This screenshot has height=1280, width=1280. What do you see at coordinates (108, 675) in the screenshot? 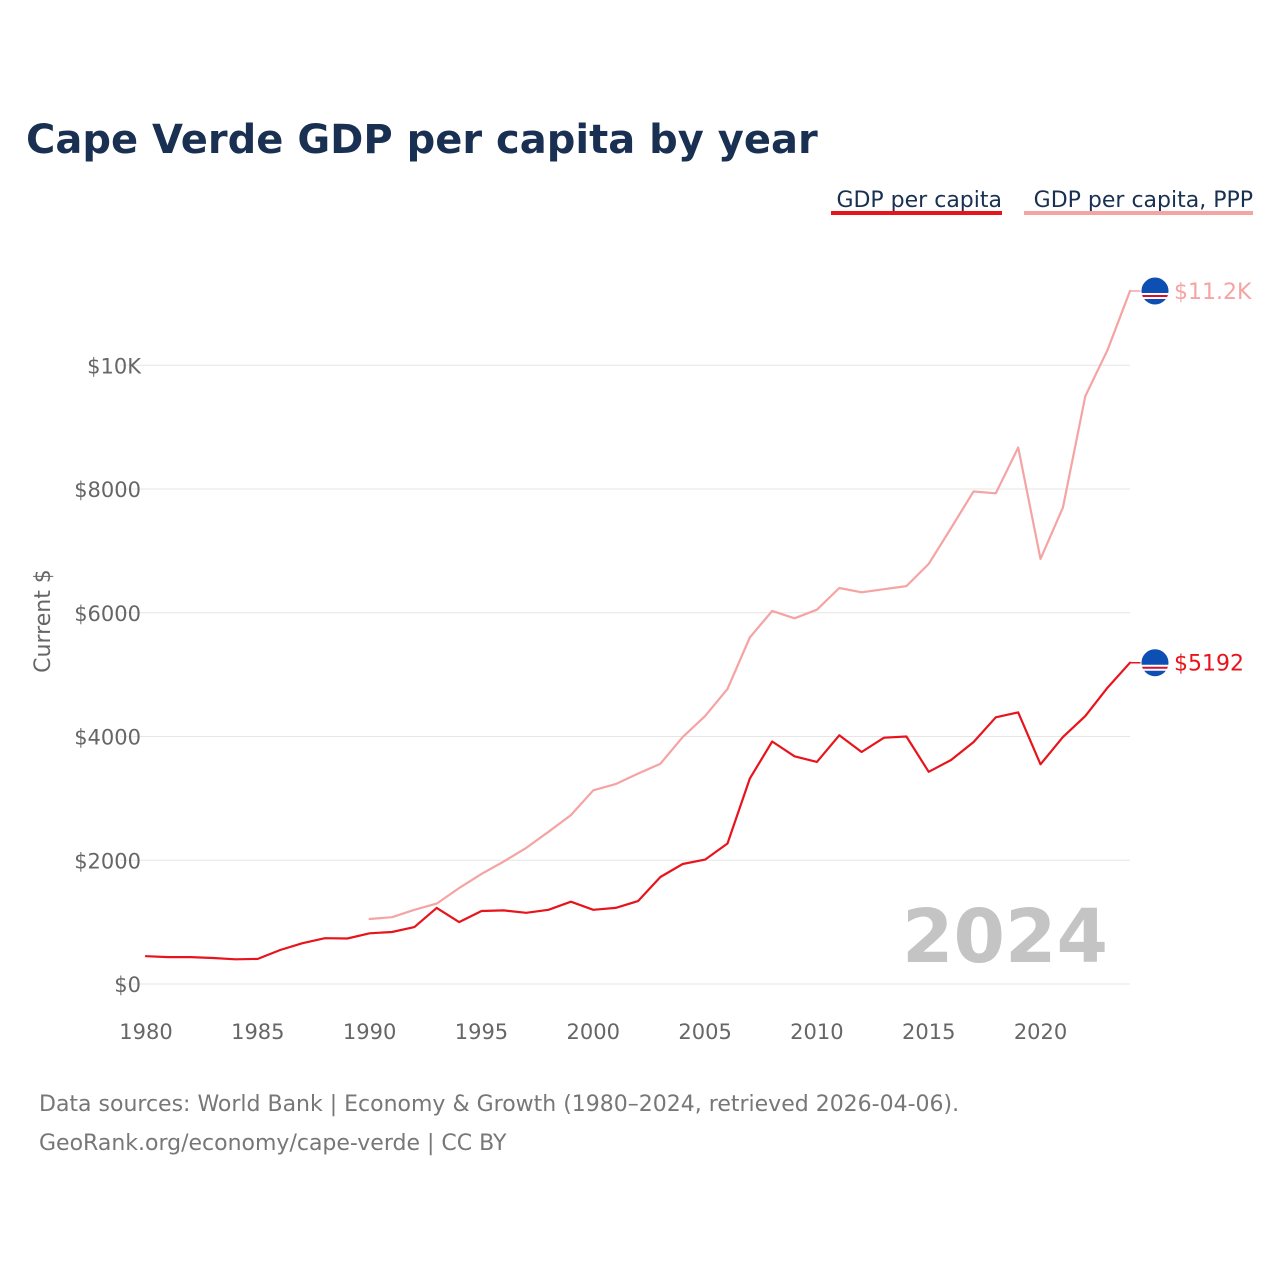
I see `y-axis-ticks: $0 $2000 $4000 $6000 $8000 $10K` at bounding box center [108, 675].